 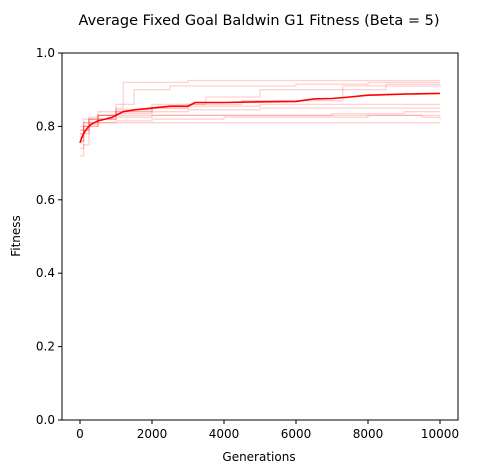 I want to click on x-tick-label: 0, so click(x=80, y=434).